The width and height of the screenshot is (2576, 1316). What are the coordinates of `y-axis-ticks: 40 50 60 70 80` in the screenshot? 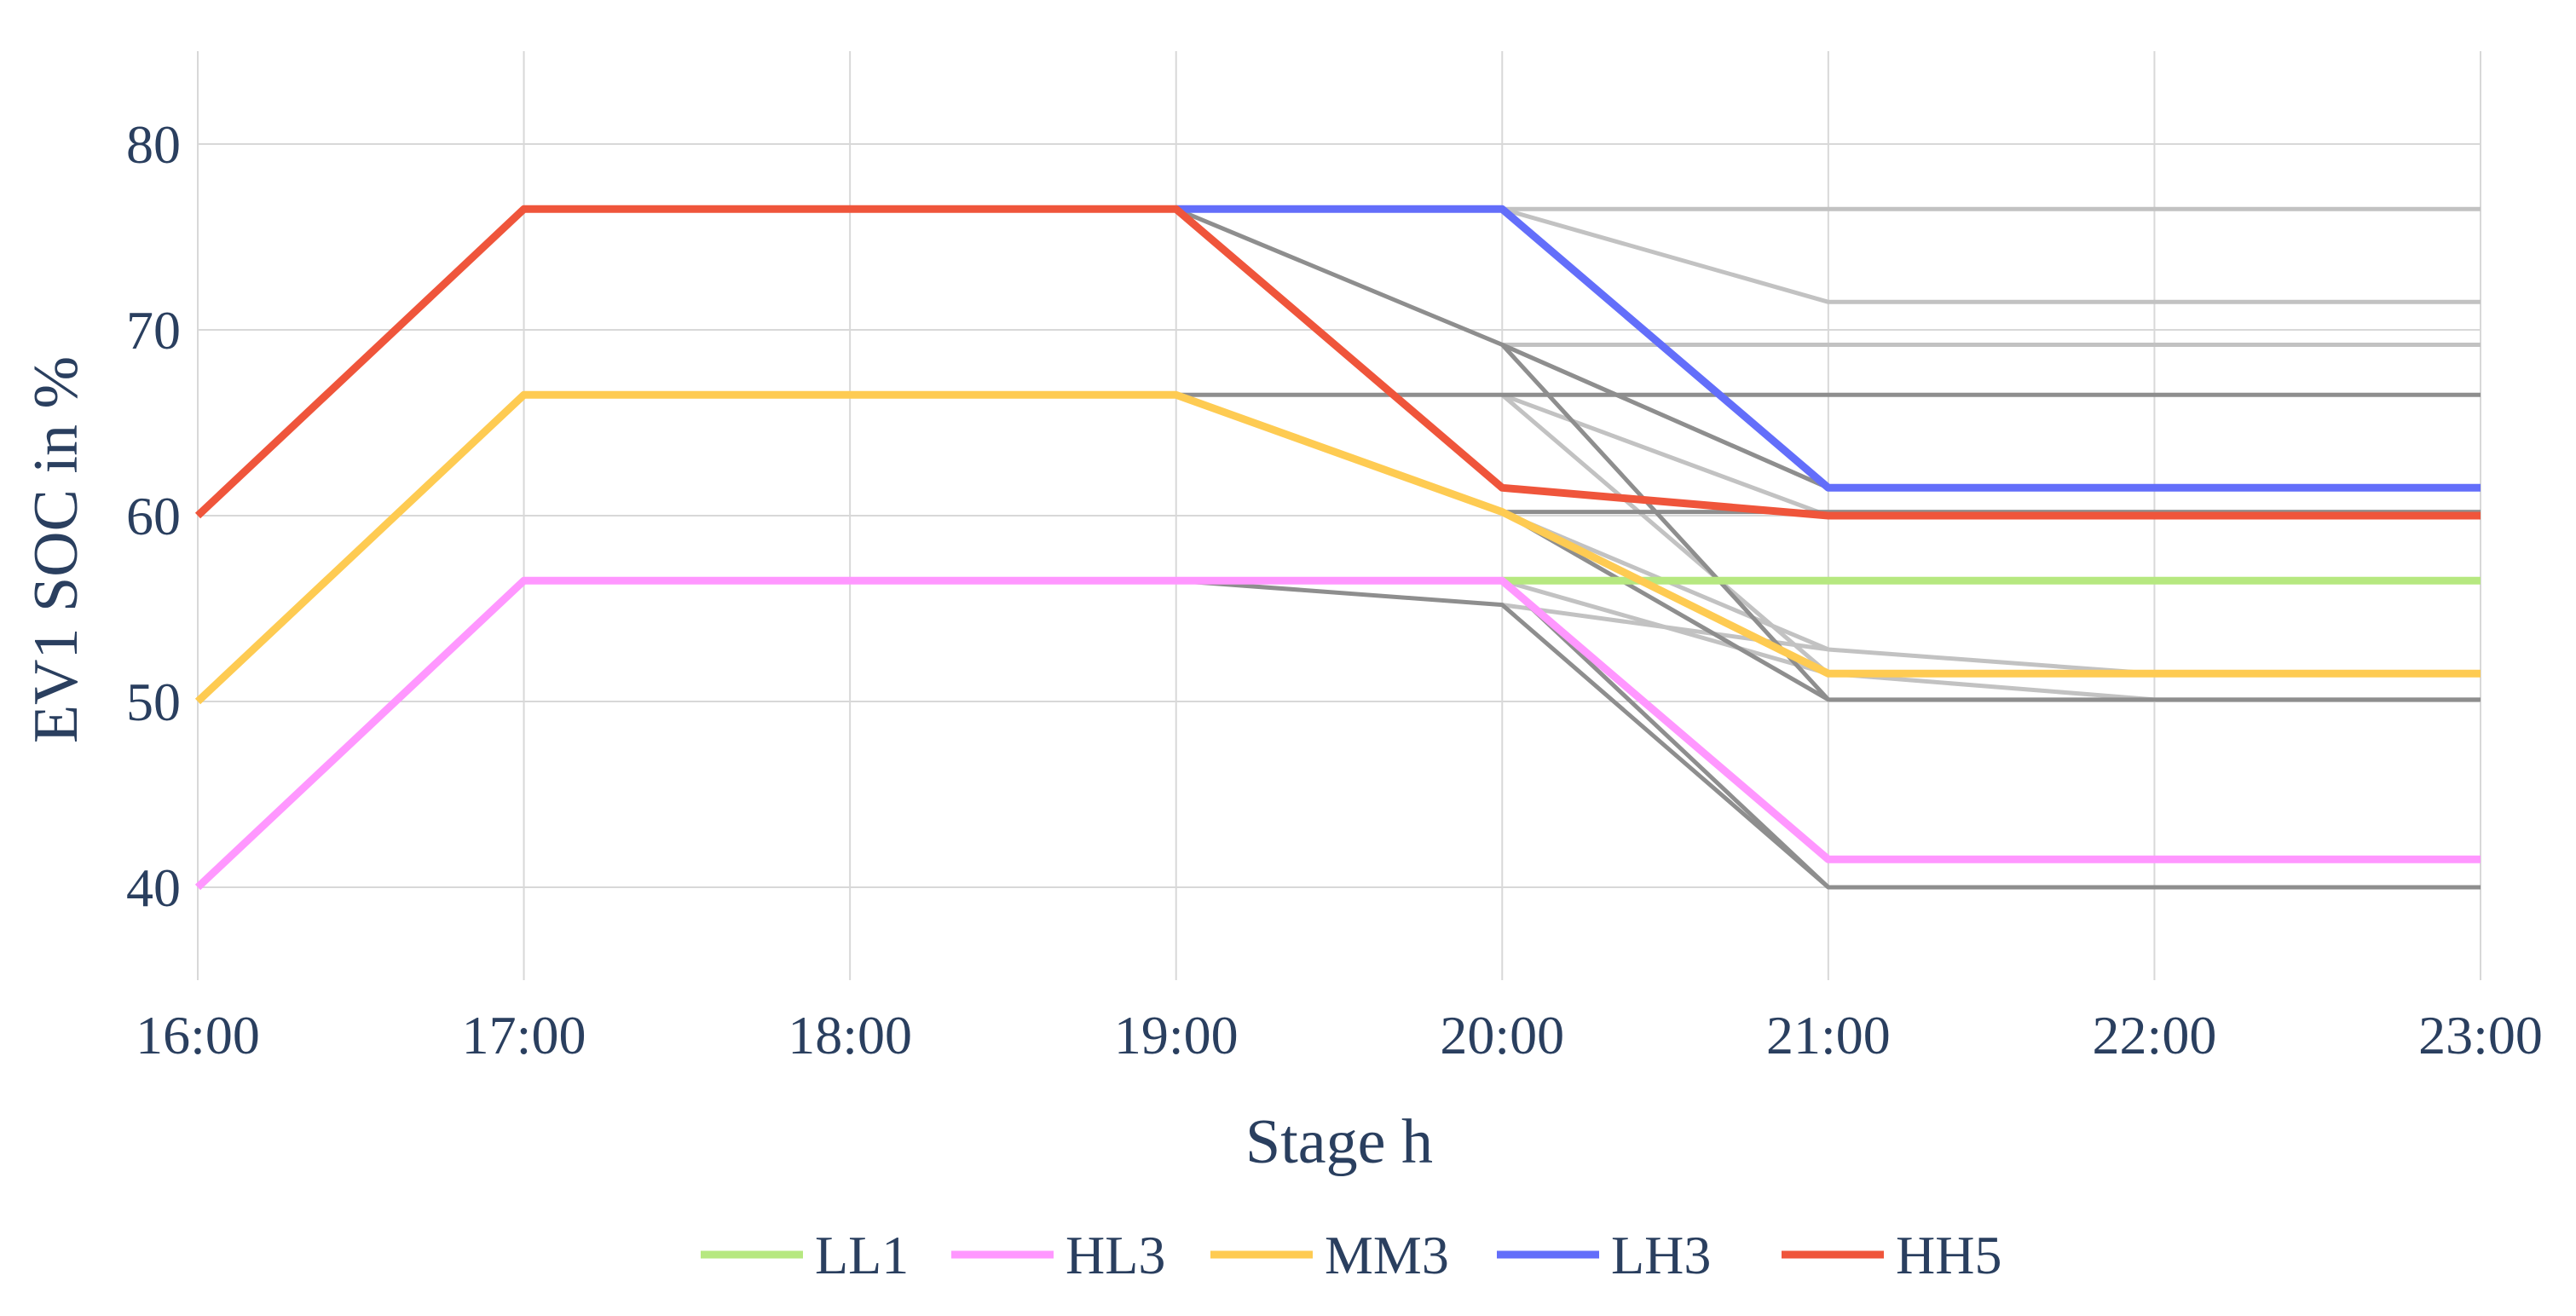 It's located at (153, 516).